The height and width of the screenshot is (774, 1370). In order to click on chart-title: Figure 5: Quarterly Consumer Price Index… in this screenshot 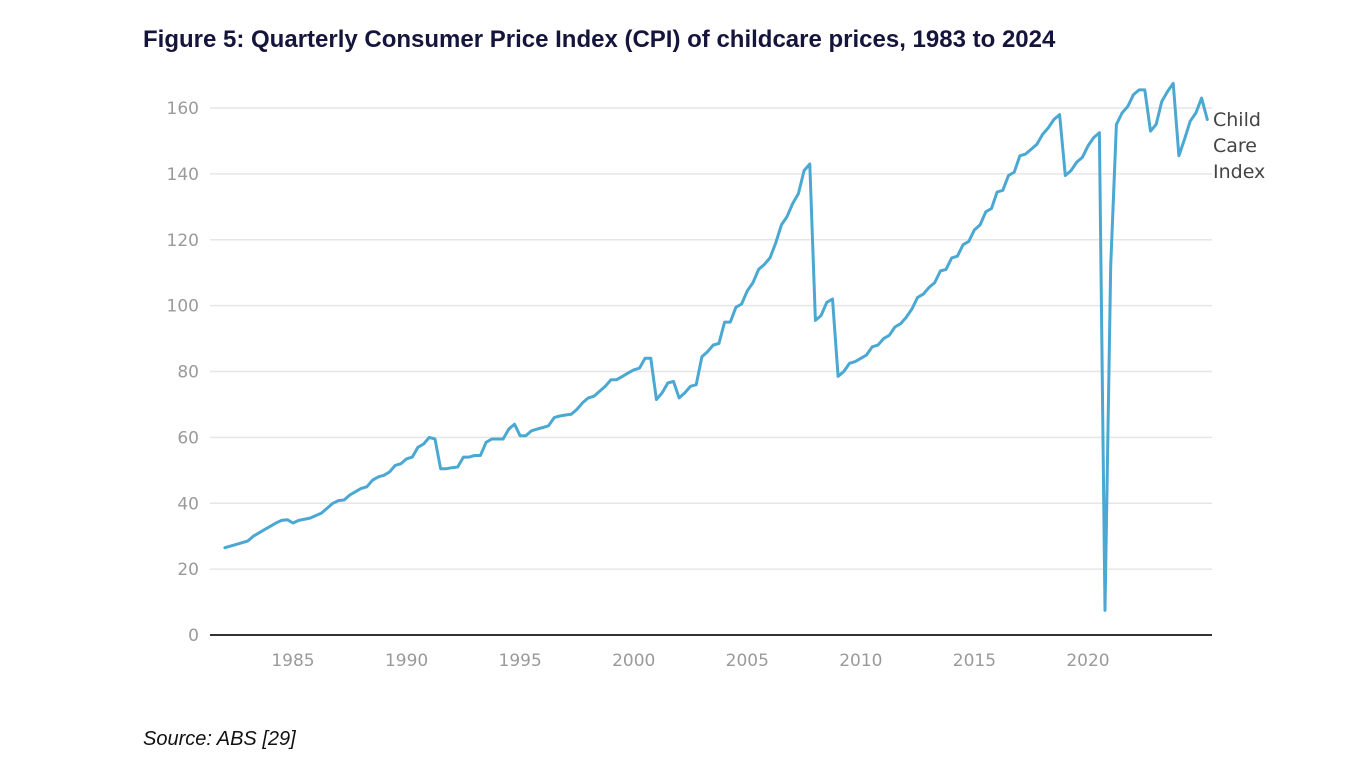, I will do `click(599, 39)`.